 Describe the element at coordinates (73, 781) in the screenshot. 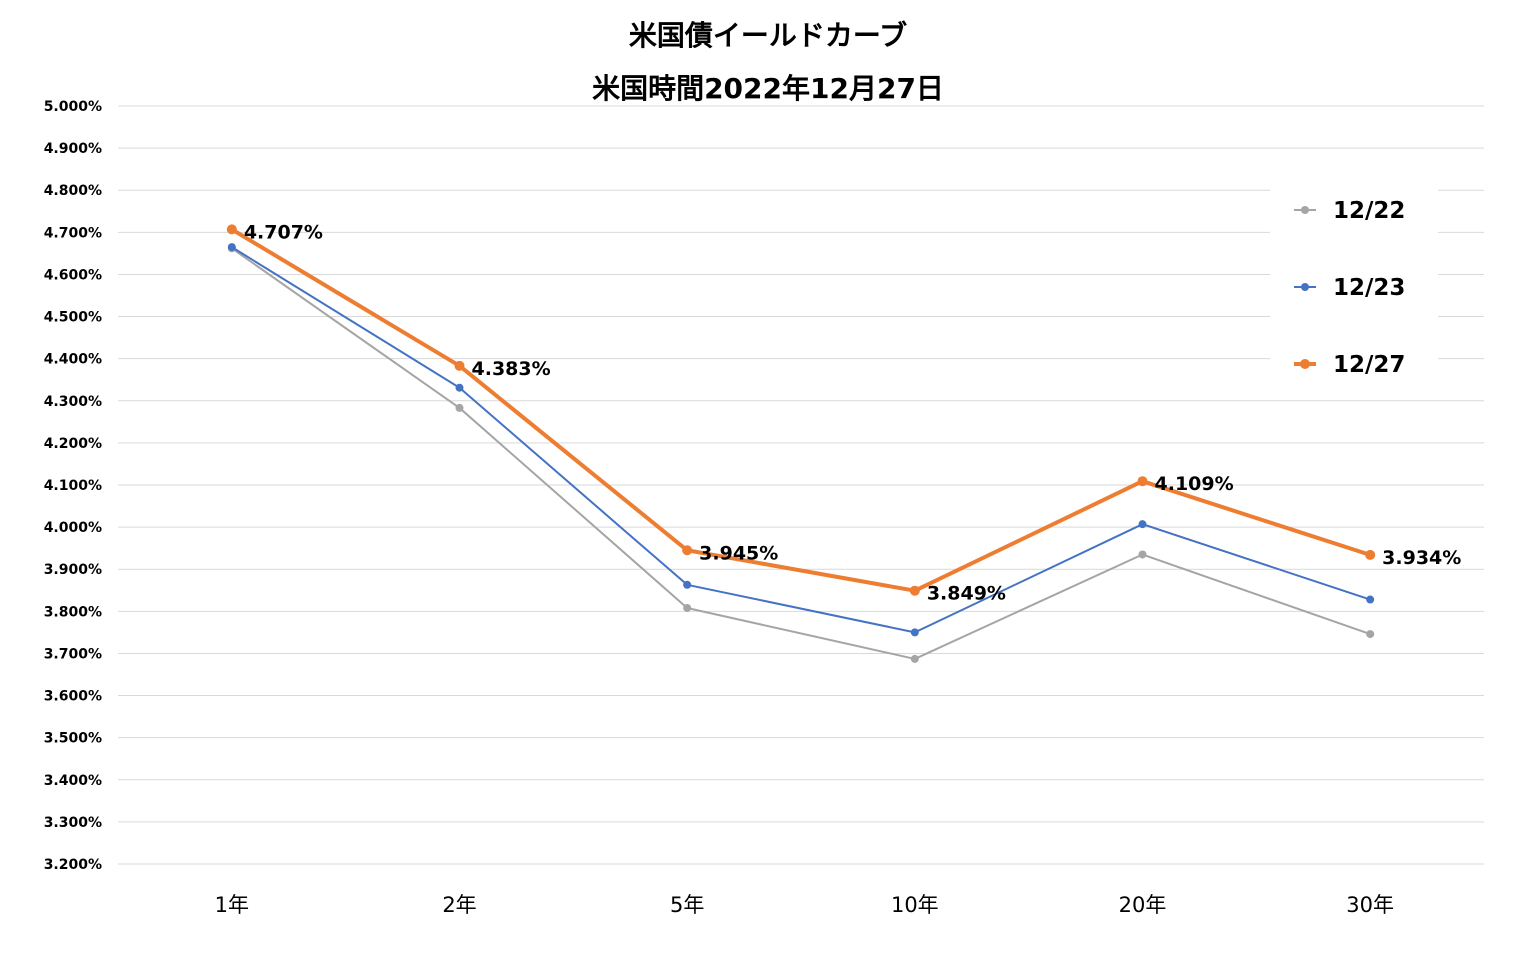

I see `y-tick-label: 3.400%` at that location.